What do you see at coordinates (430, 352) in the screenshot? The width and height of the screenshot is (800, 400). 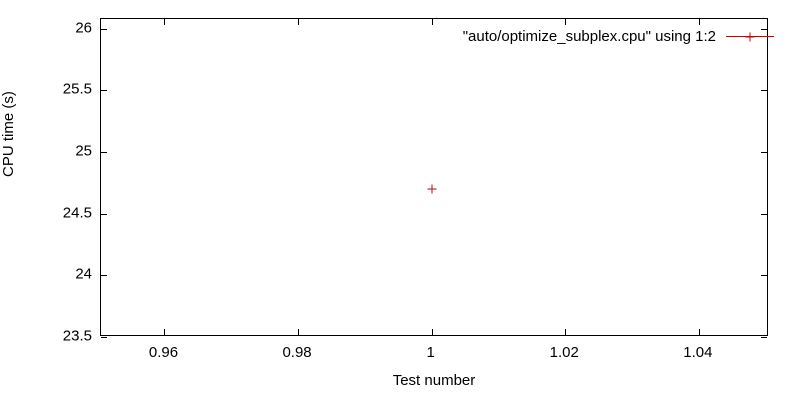 I see `x-tick-label: 1` at bounding box center [430, 352].